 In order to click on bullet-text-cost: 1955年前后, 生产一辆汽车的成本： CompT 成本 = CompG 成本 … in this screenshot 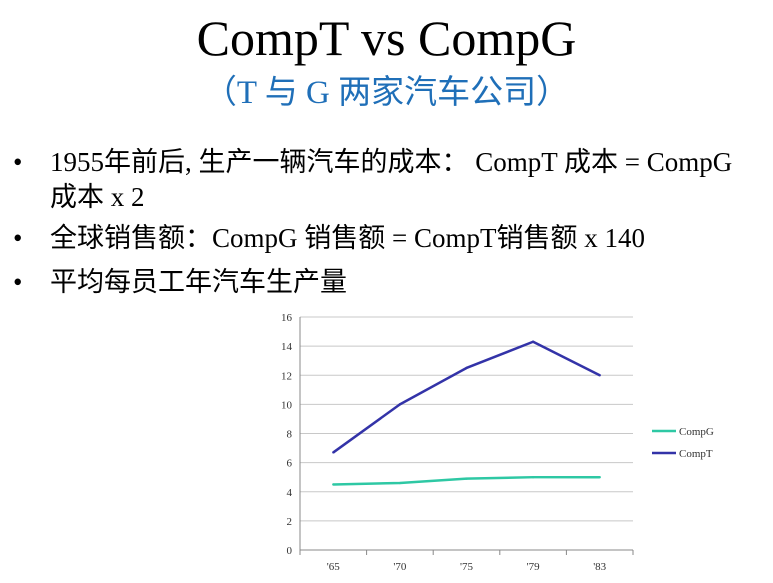, I will do `click(391, 179)`.